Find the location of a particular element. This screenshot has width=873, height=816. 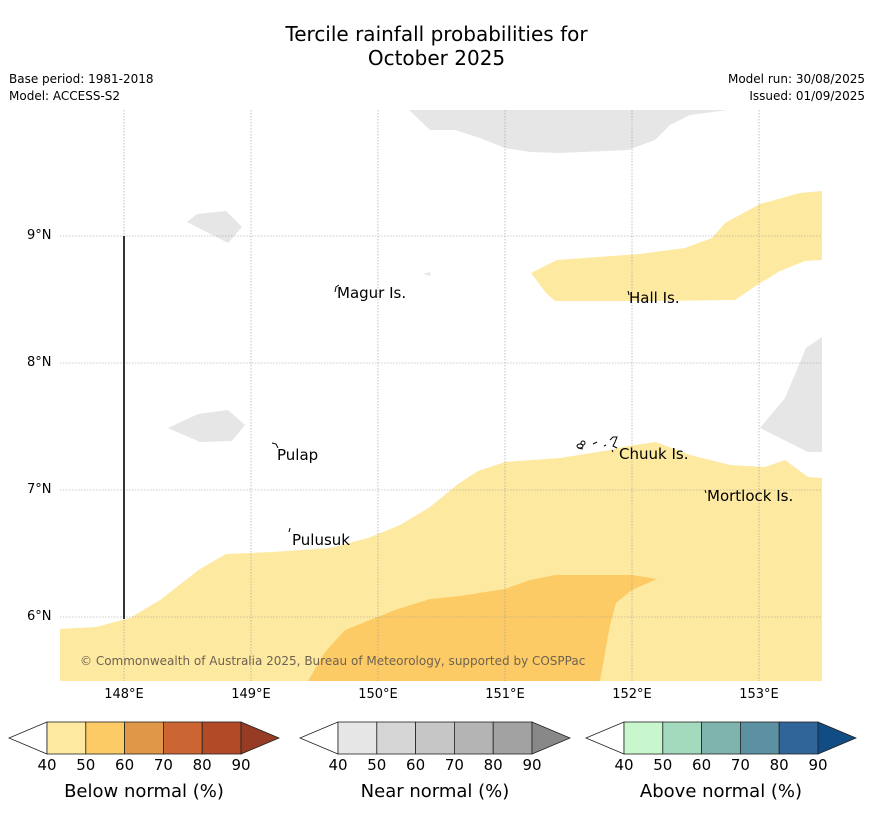

colorbar-ticks-near: 40 50 60 70 80 90 is located at coordinates (436, 765).